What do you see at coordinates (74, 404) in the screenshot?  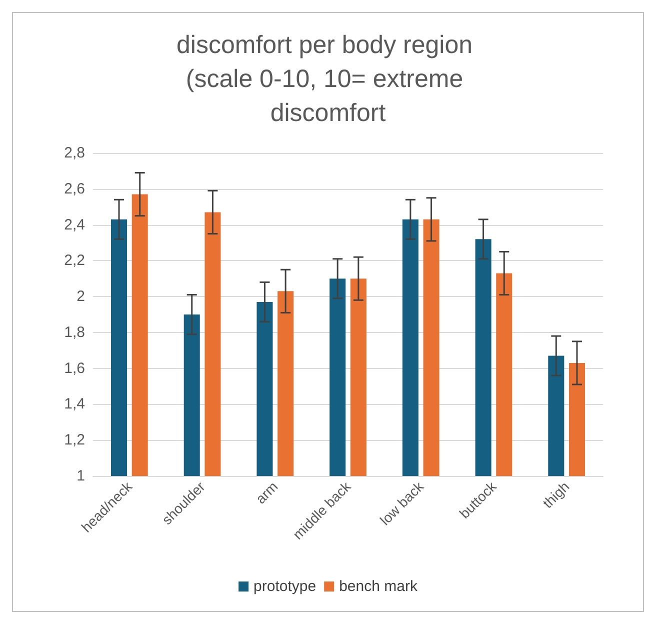 I see `y-tick-label: 1,4` at bounding box center [74, 404].